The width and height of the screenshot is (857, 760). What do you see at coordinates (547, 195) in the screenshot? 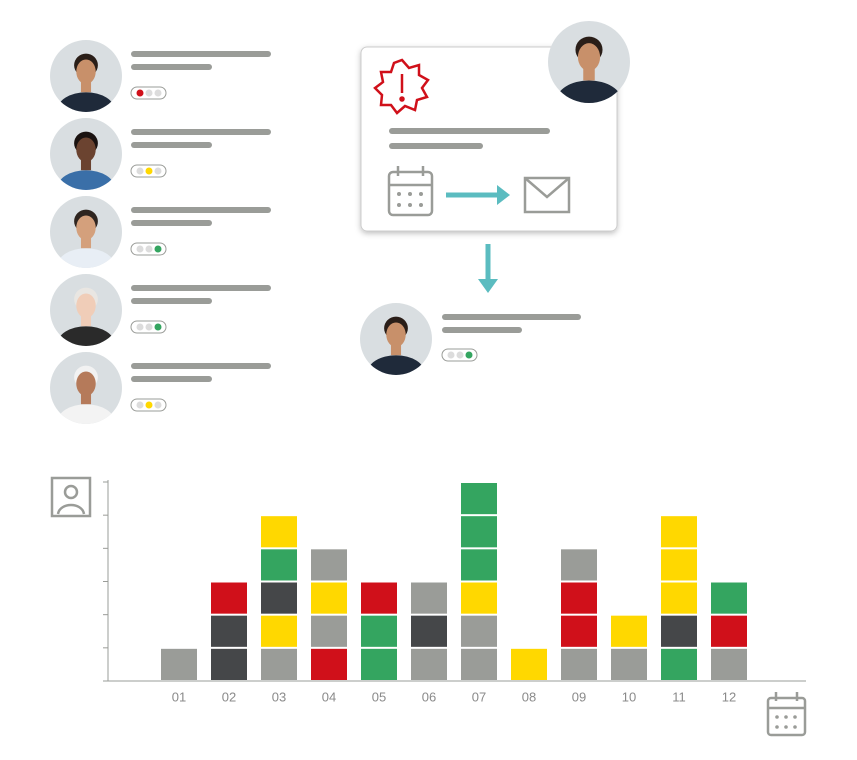
I see `envelope-icon` at bounding box center [547, 195].